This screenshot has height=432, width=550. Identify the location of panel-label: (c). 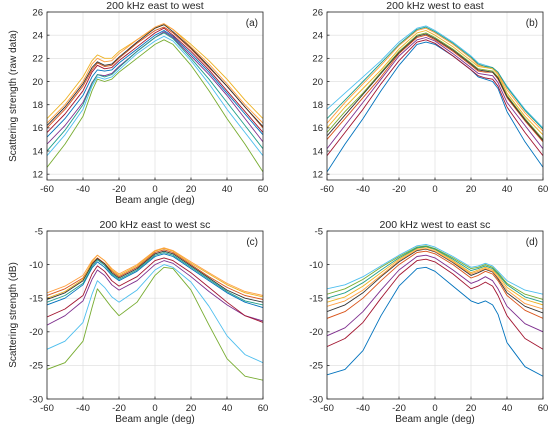
(252, 242).